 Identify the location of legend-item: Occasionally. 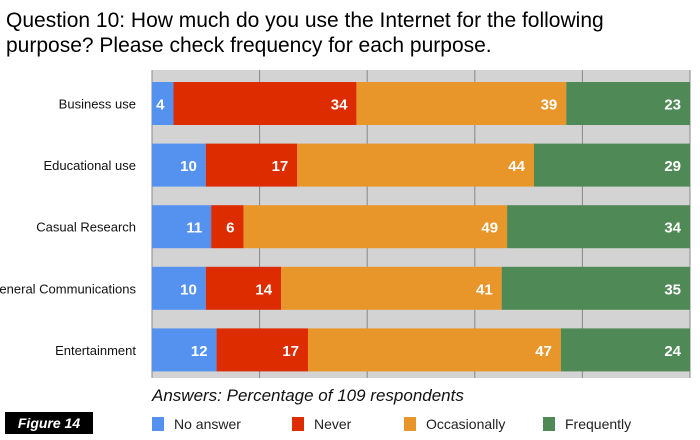
(454, 424).